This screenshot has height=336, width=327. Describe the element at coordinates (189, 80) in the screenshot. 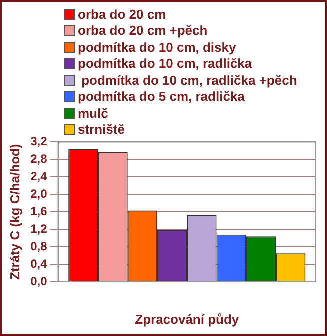

I see `legend-label: podmítka do 10 cm, radlička +pěch` at that location.